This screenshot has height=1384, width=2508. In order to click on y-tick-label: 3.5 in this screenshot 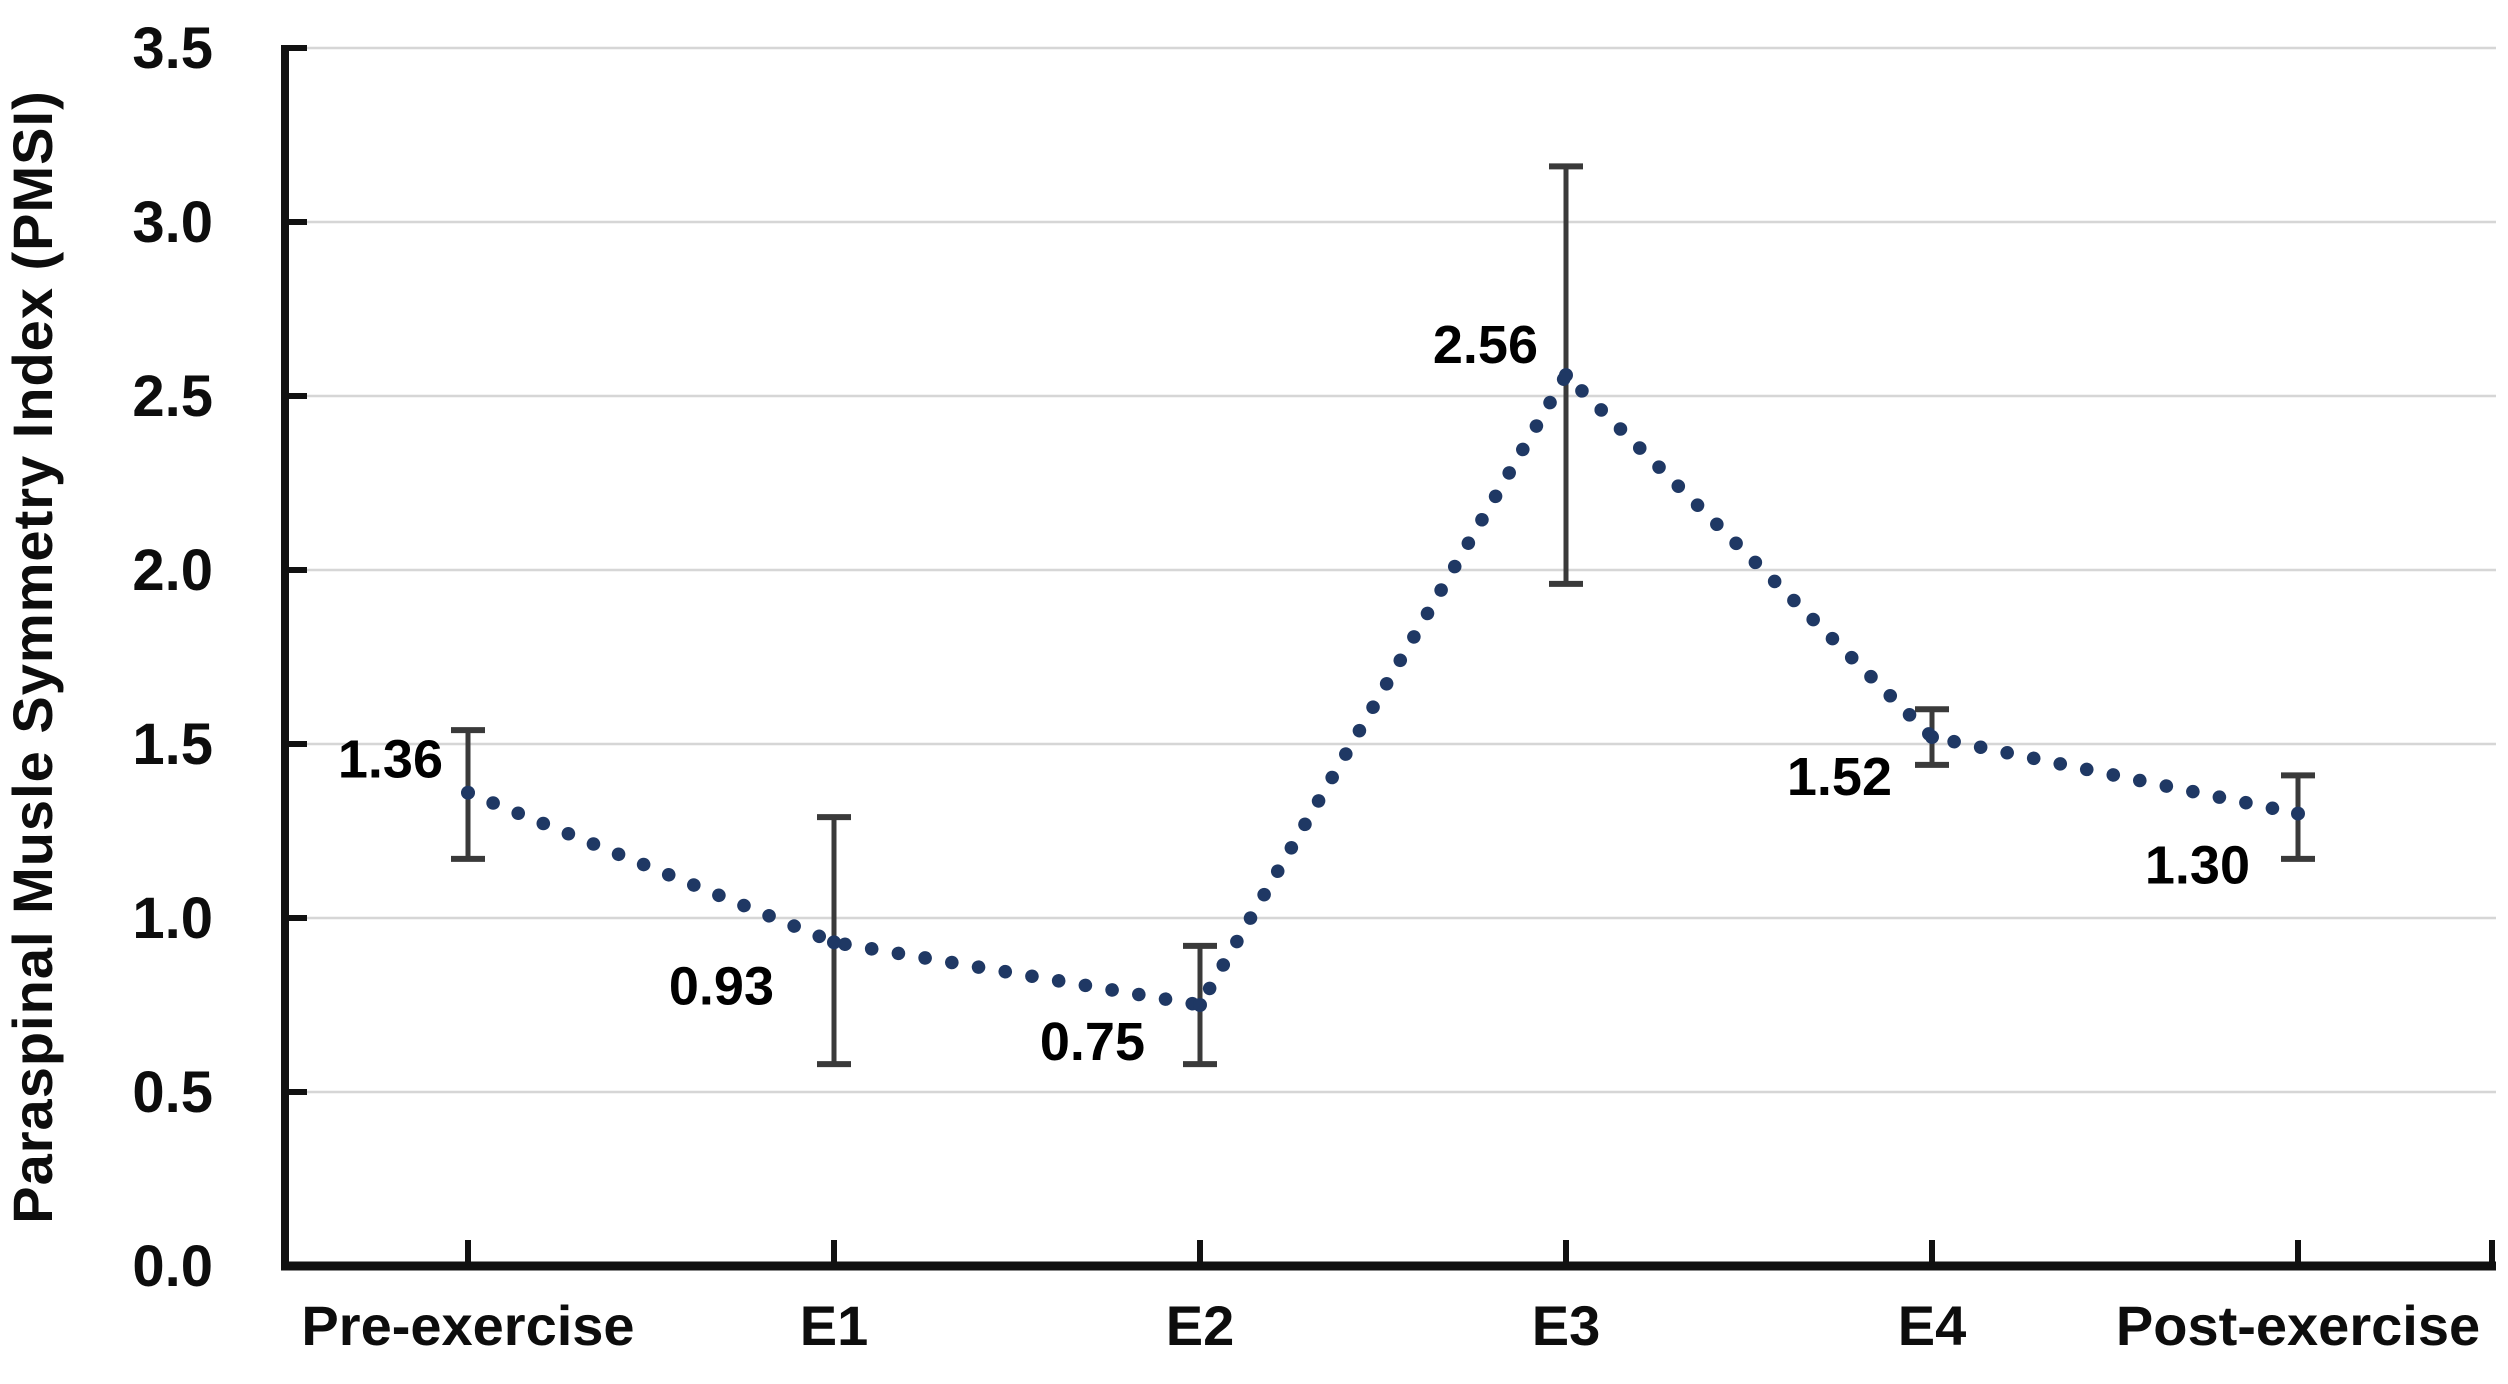, I will do `click(172, 48)`.